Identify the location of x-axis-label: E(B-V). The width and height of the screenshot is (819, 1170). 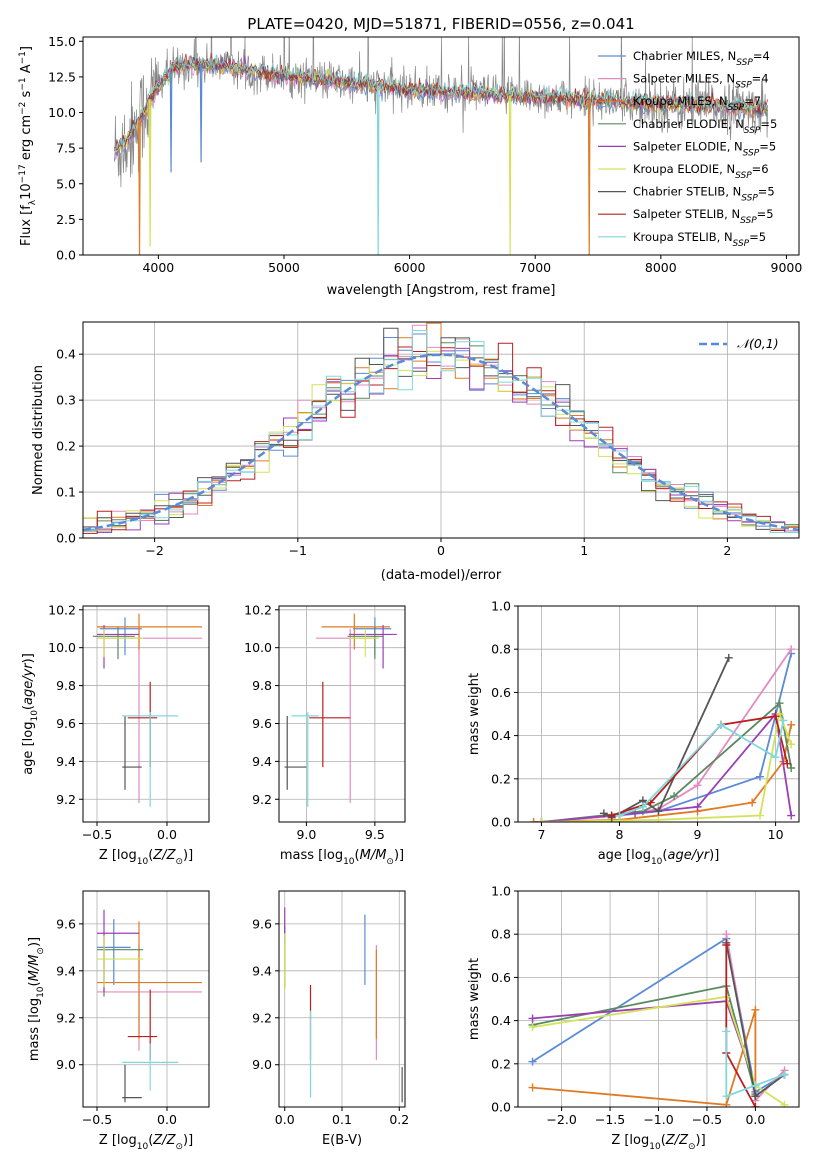
(342, 1140).